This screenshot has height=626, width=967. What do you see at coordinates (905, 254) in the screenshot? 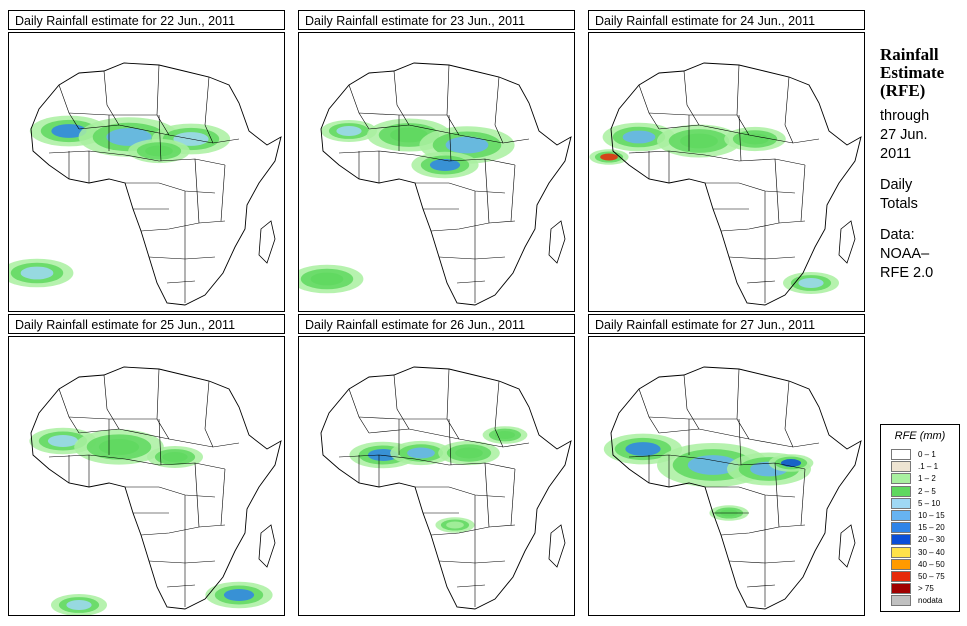
I see `source-line1: NOAA–` at bounding box center [905, 254].